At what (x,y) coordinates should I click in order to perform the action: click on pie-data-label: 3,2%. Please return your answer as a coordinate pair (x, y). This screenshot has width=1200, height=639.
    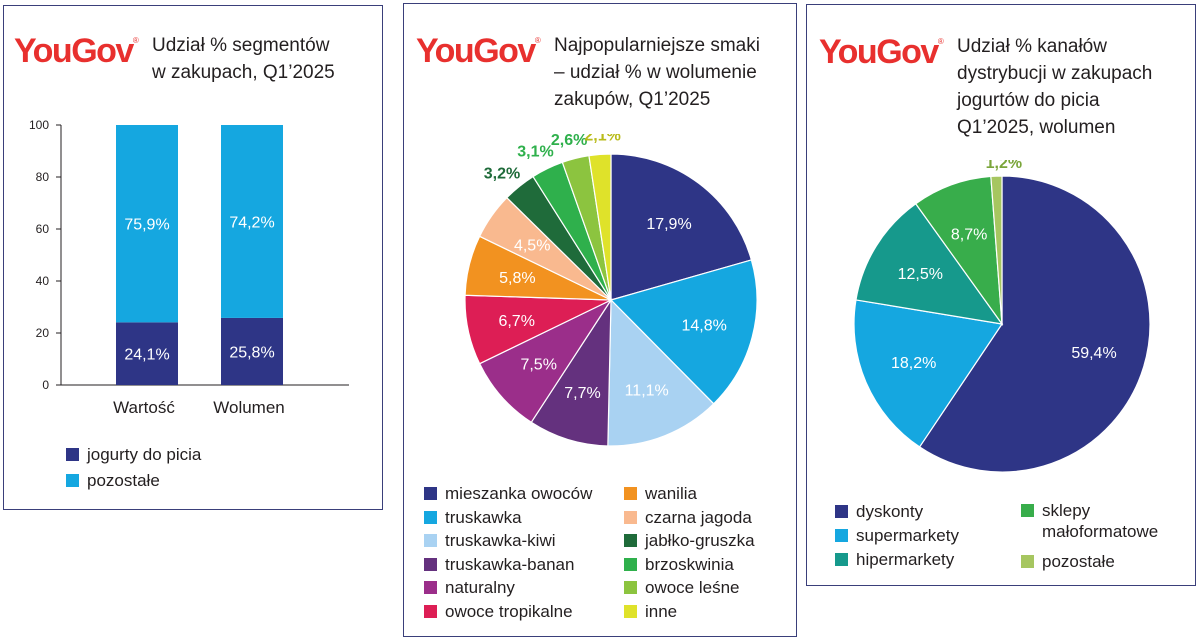
    Looking at the image, I should click on (502, 173).